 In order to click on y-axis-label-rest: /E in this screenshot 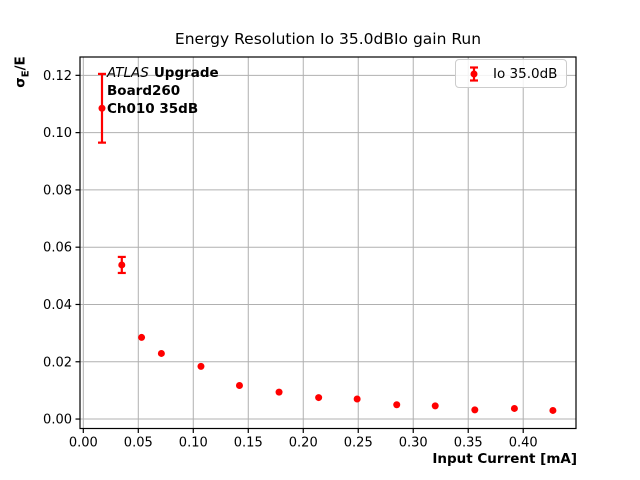, I will do `click(20, 63)`.